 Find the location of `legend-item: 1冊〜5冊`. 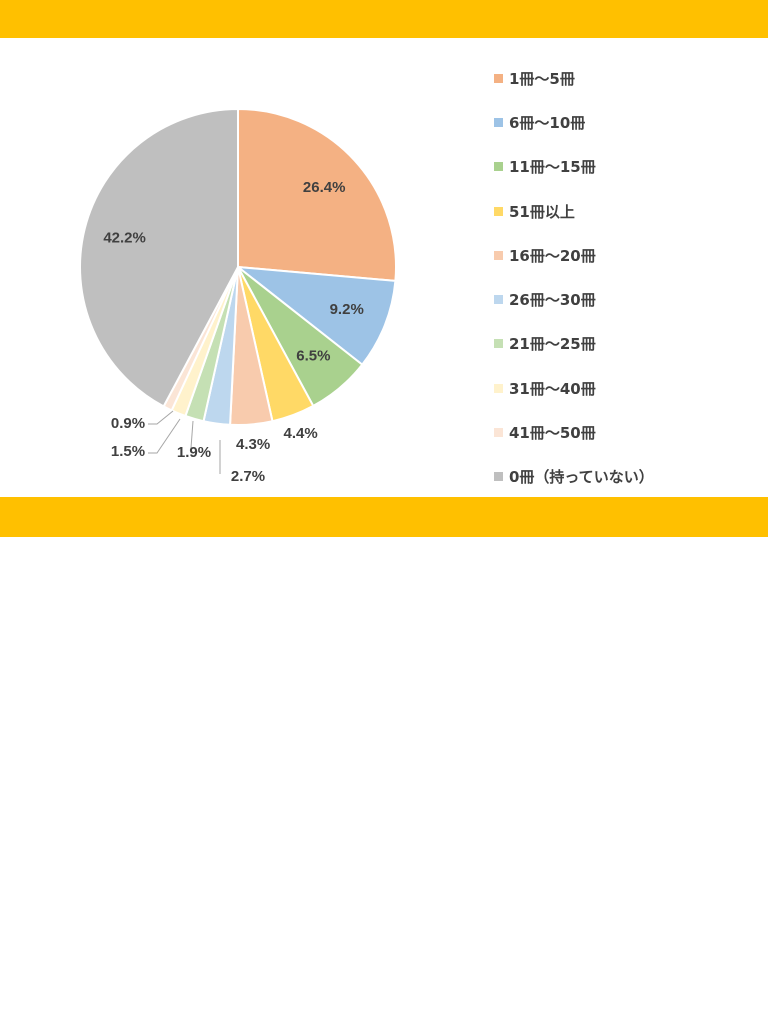

legend-item: 1冊〜5冊 is located at coordinates (624, 78).